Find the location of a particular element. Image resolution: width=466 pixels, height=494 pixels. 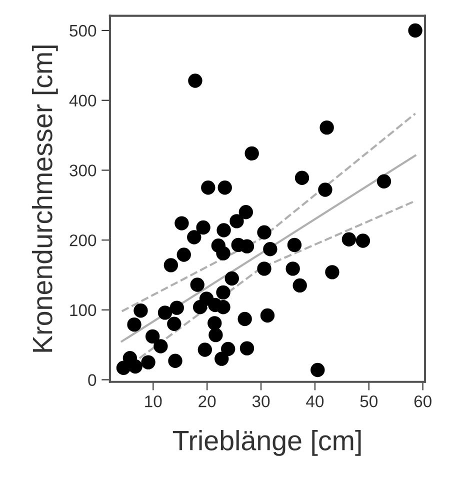

x-tick-label: 30 is located at coordinates (261, 401).